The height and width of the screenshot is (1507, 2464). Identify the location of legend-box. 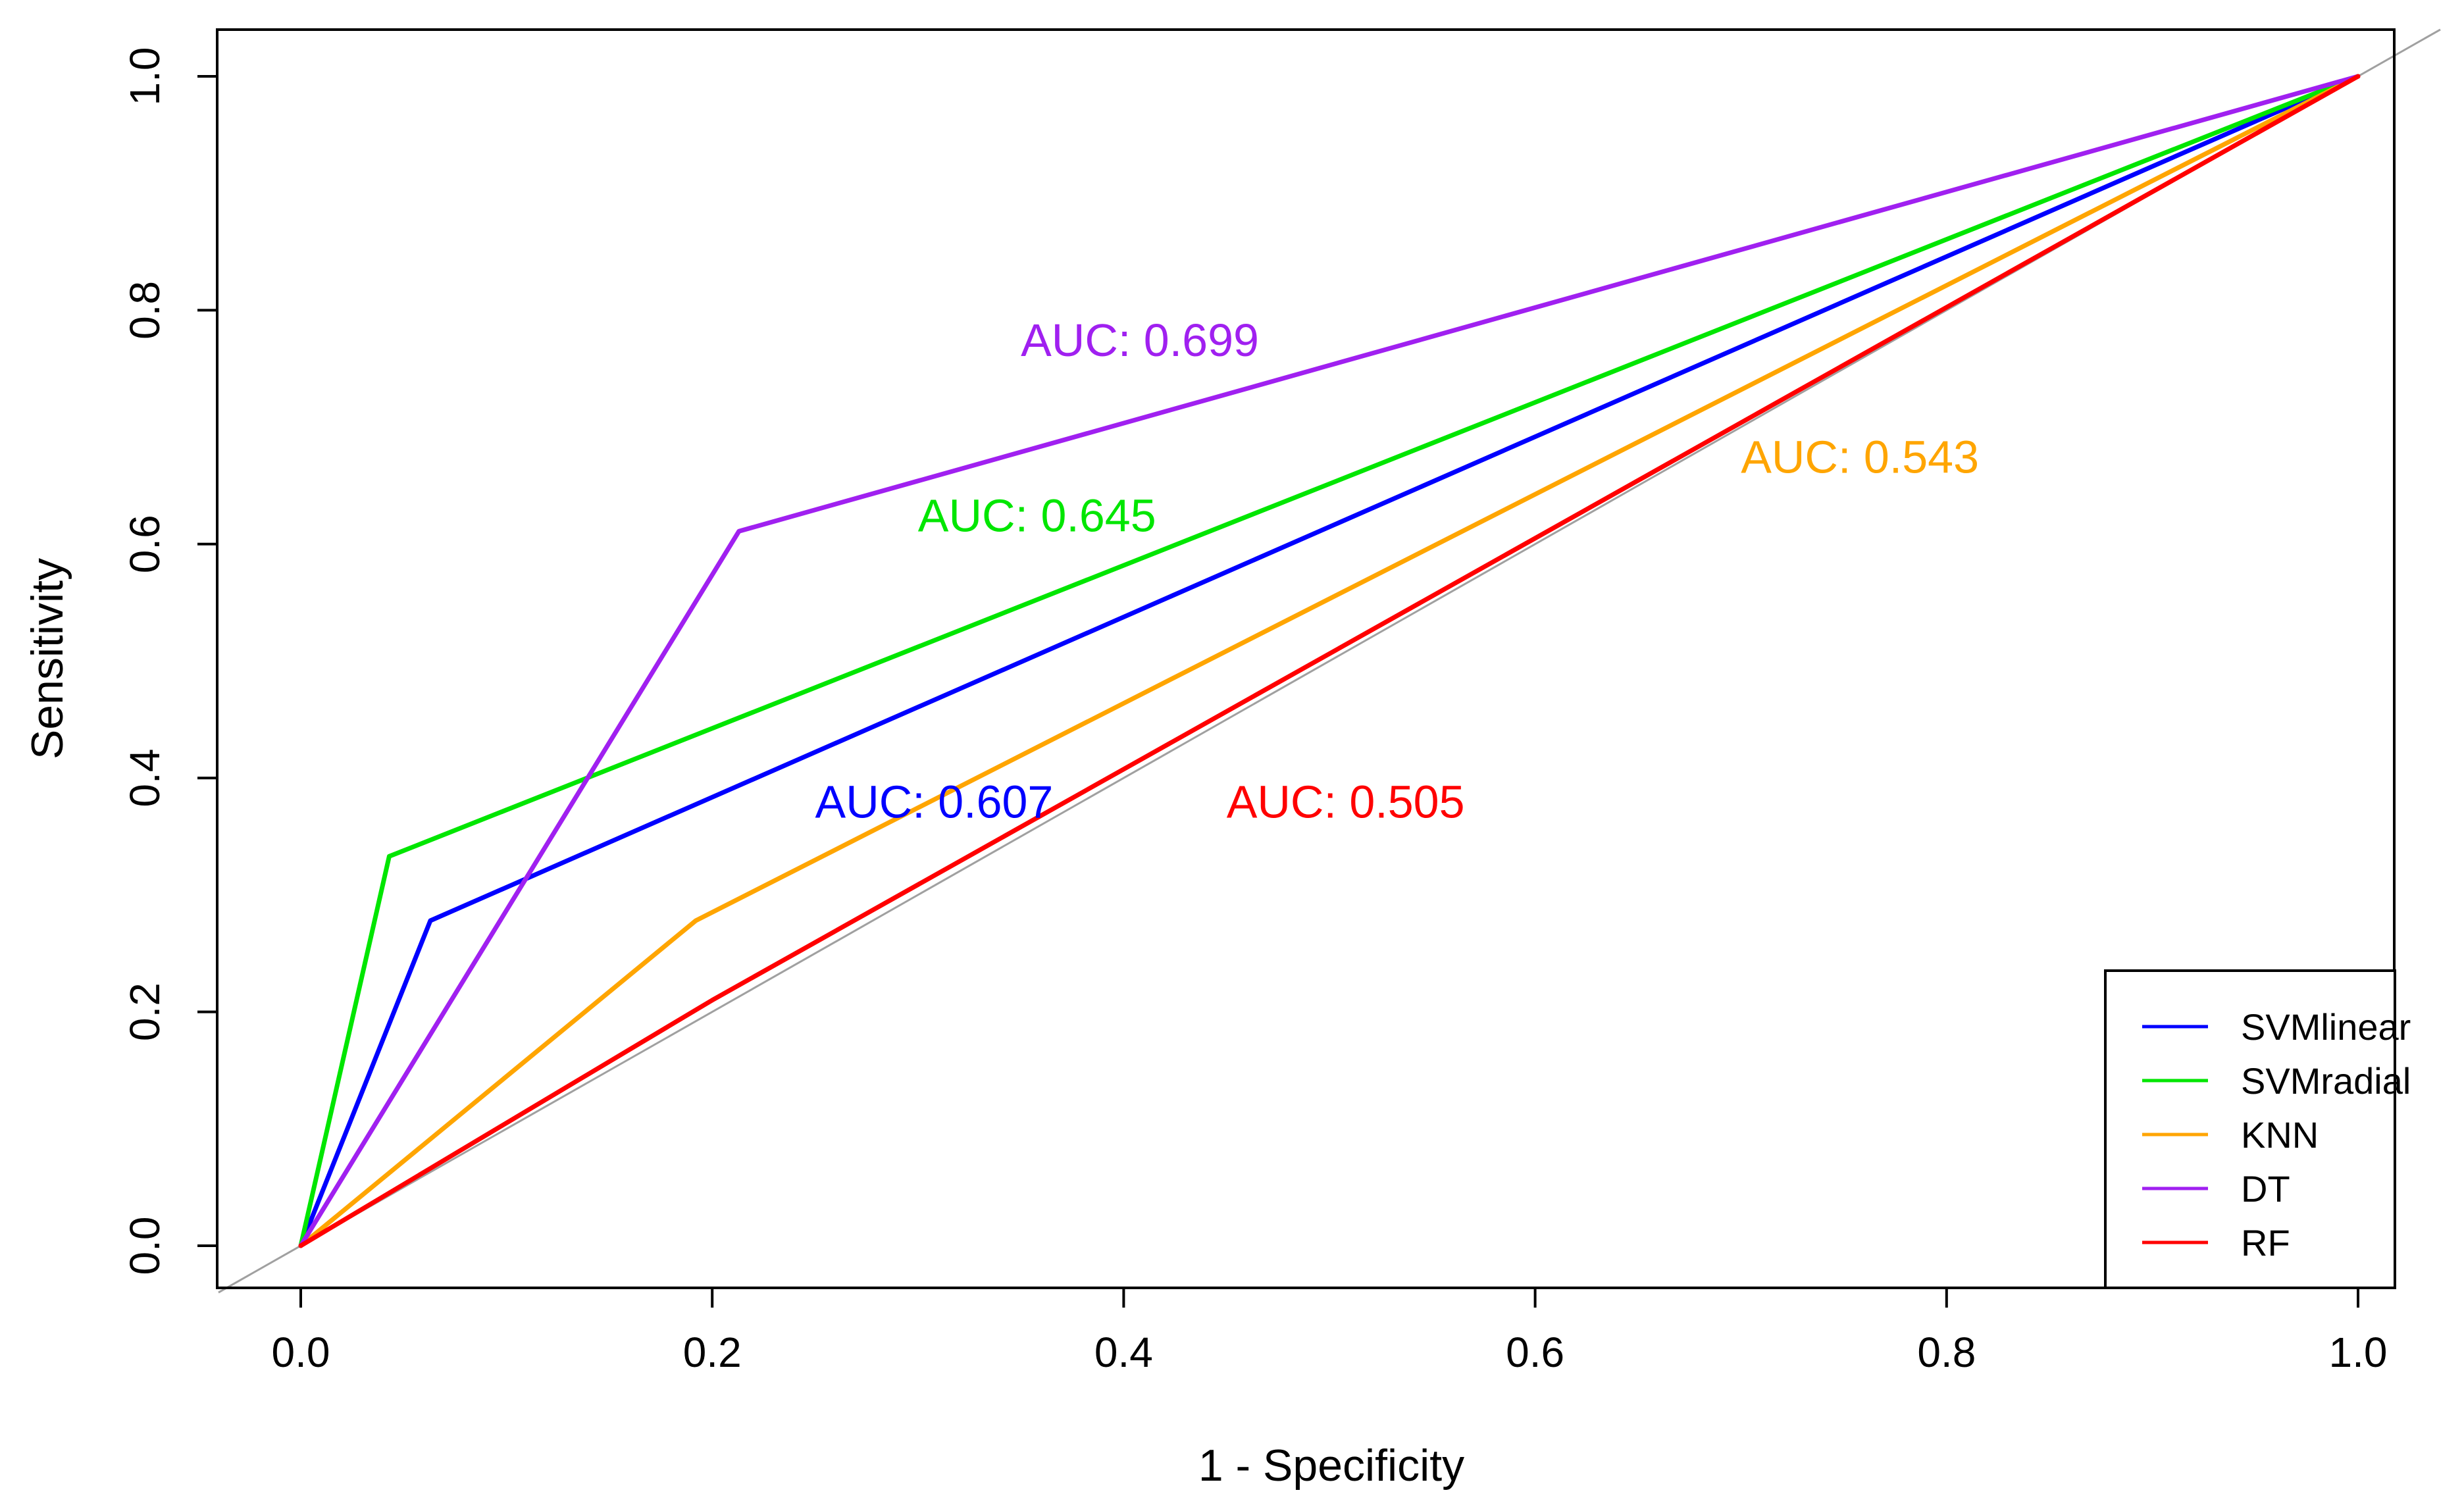
(2250, 1129).